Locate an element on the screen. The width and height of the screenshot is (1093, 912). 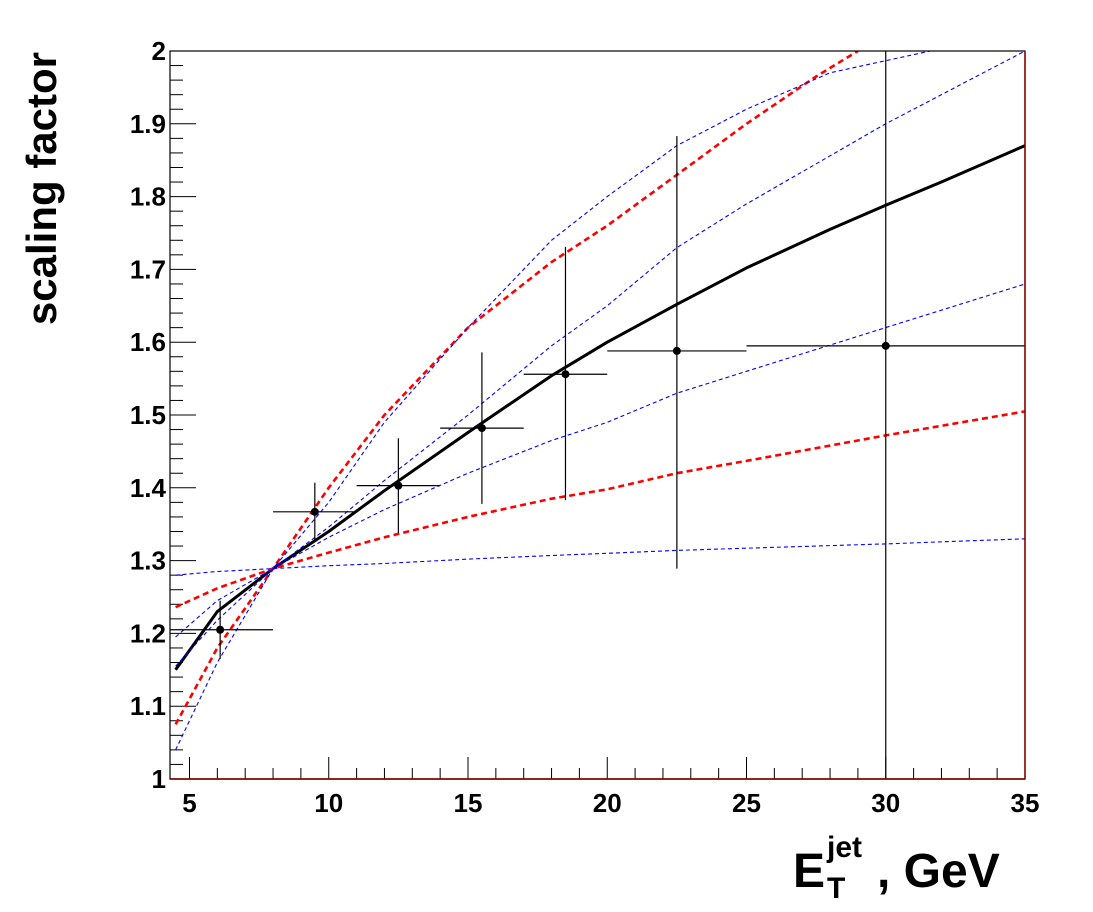
y-tick-label: 1.9 is located at coordinates (148, 124).